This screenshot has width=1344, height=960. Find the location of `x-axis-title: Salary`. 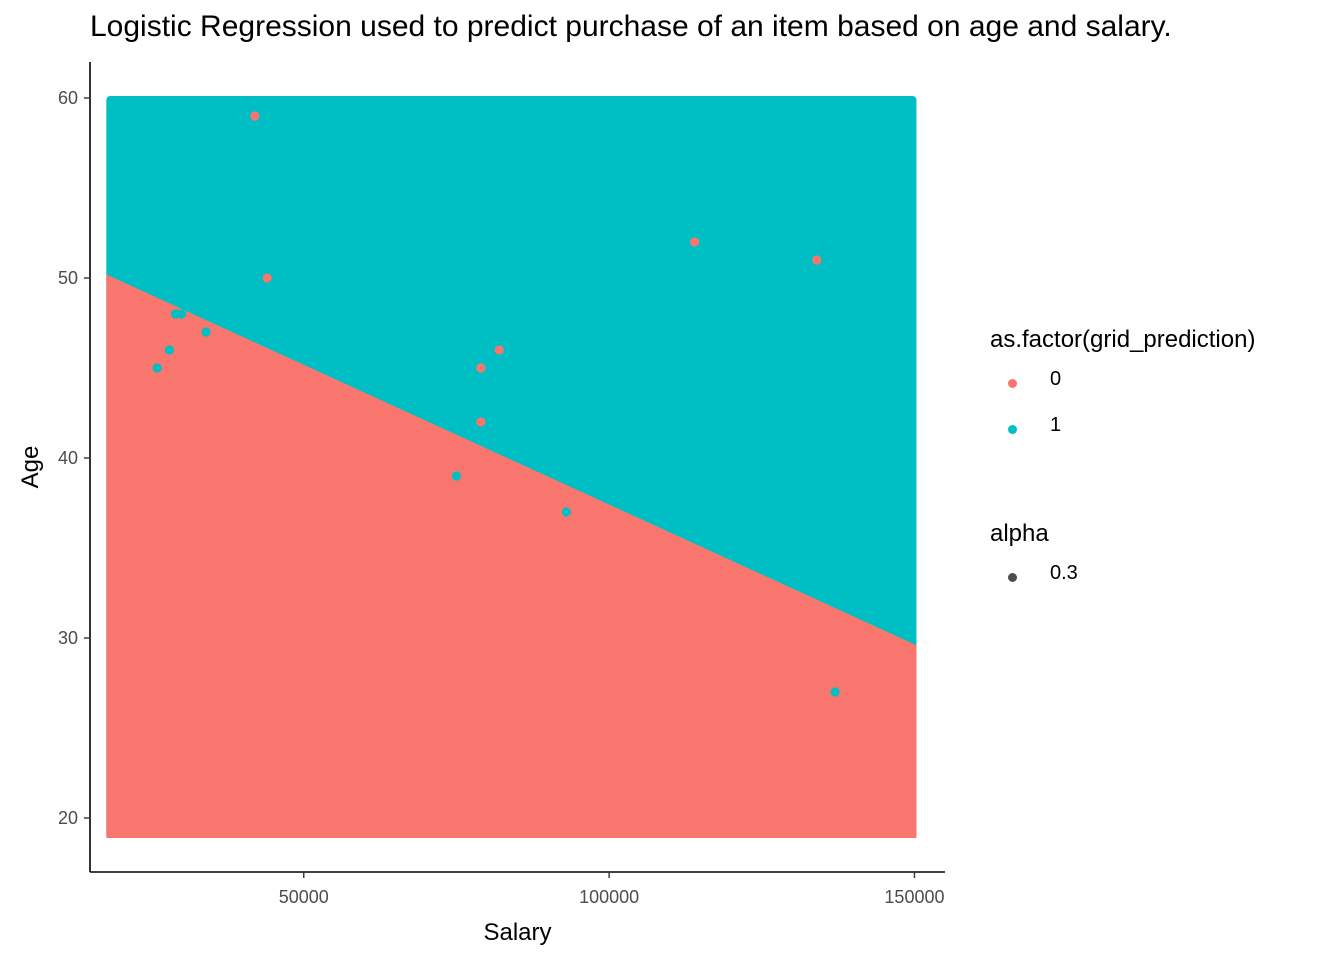

x-axis-title: Salary is located at coordinates (517, 932).